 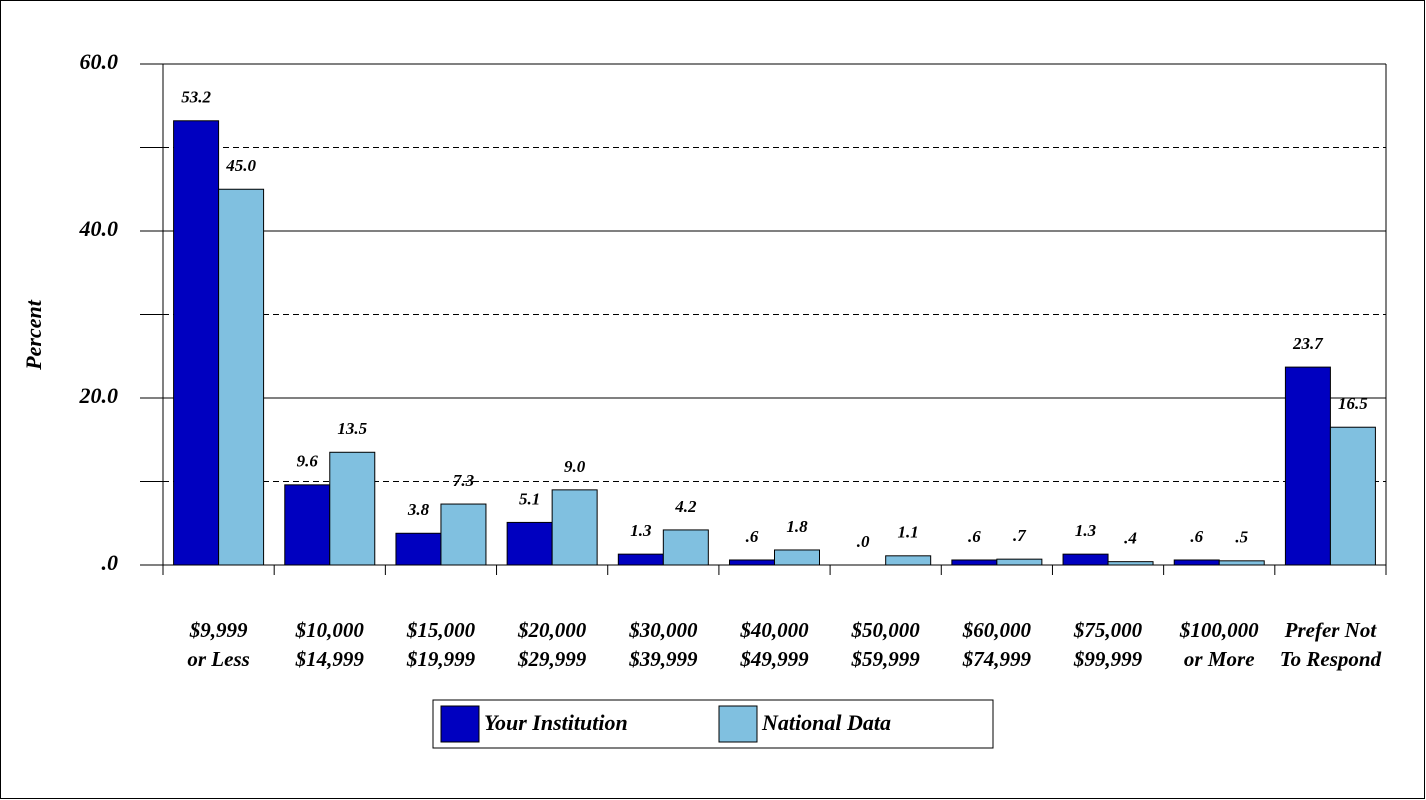 What do you see at coordinates (1331, 659) in the screenshot?
I see `x-tick-label: To Respond` at bounding box center [1331, 659].